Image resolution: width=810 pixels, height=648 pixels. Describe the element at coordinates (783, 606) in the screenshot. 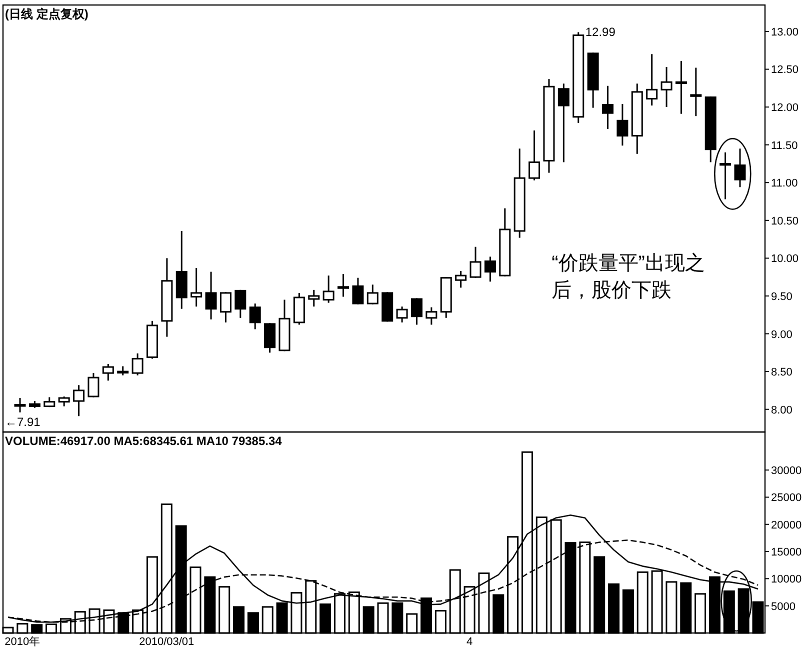

I see `y-tick-label: 5000` at that location.